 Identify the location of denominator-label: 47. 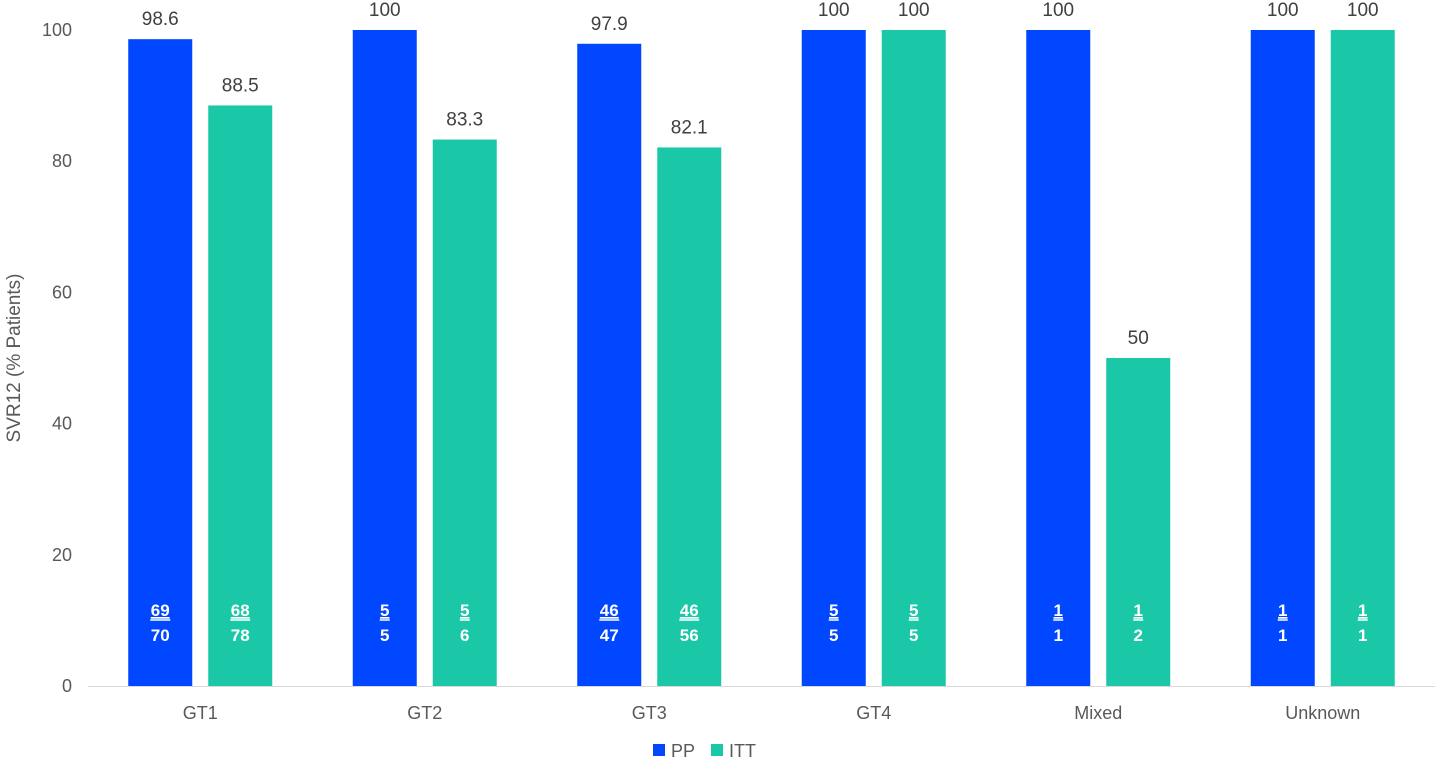
(609, 635).